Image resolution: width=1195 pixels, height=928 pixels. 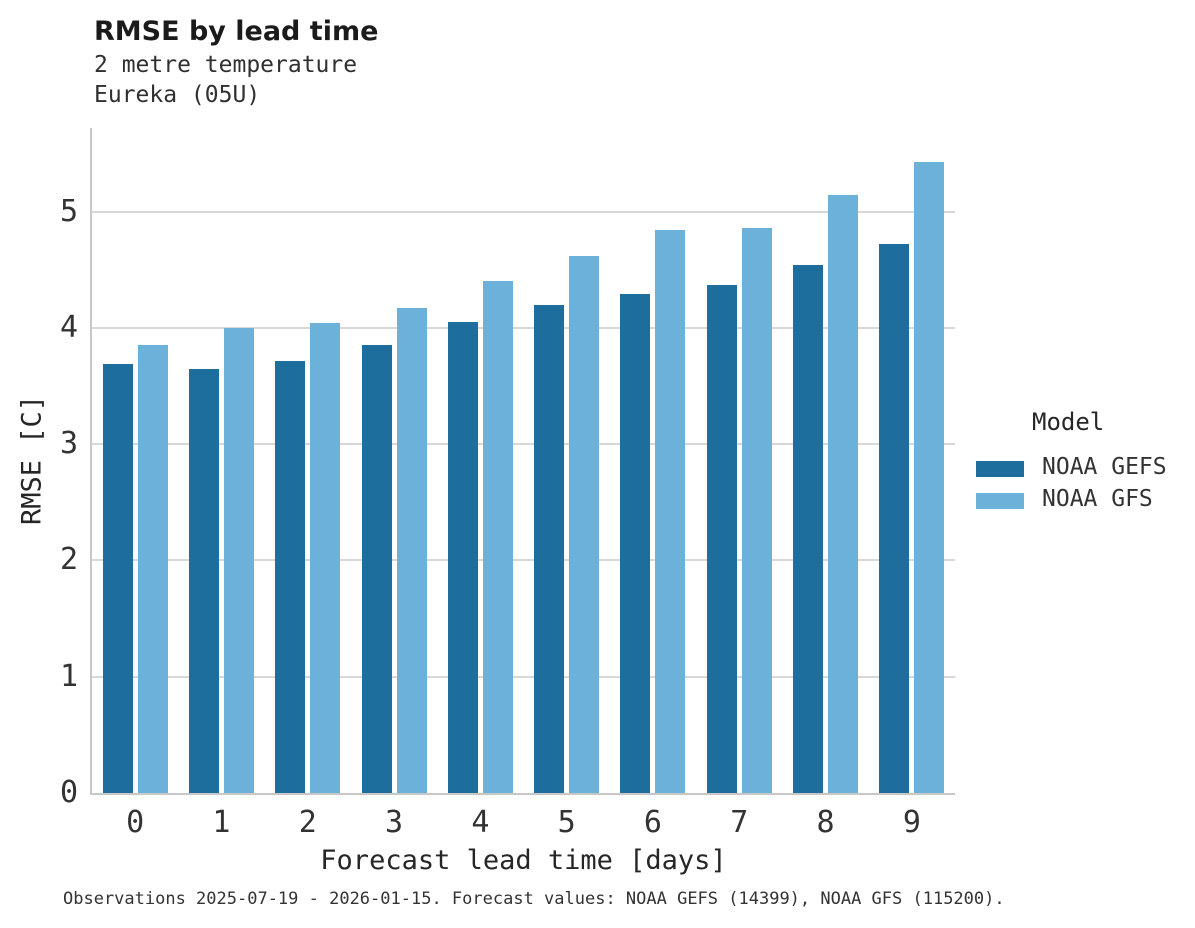 I want to click on y-axis-line, so click(x=91, y=460).